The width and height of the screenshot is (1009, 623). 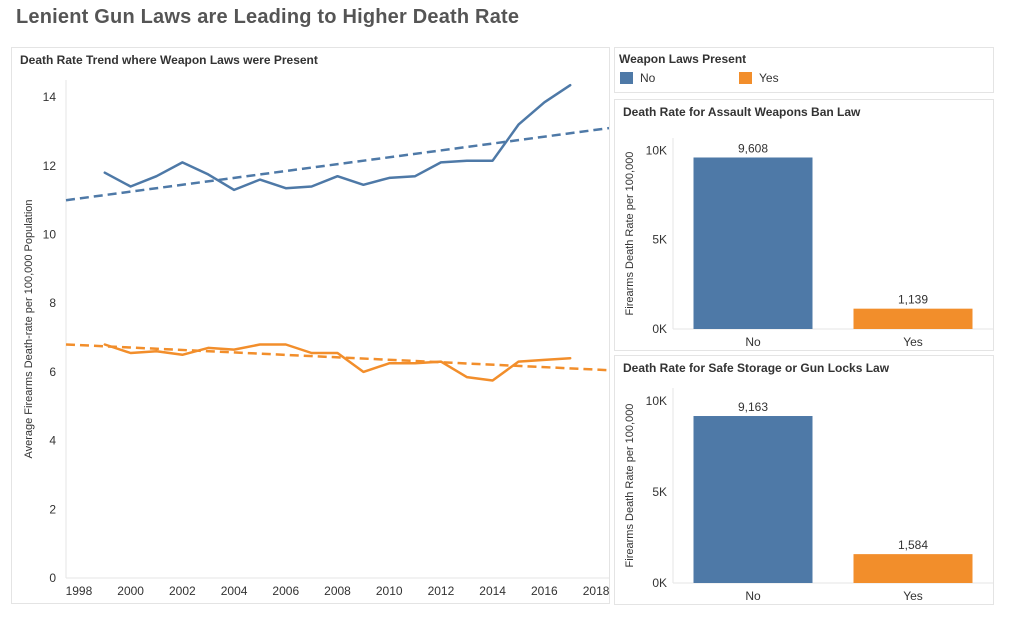 I want to click on y-tick-label: 12, so click(x=50, y=166).